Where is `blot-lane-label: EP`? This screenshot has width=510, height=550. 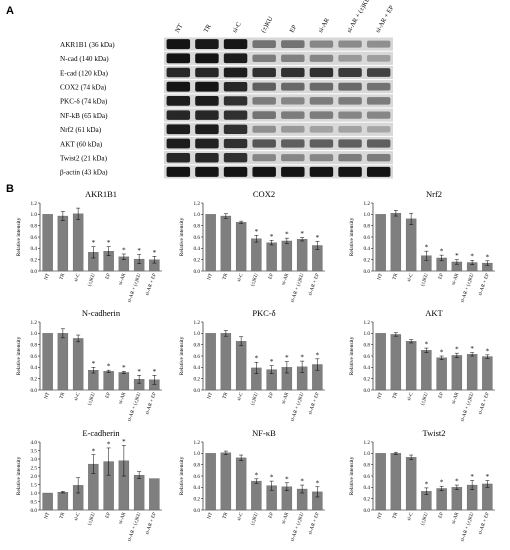
blot-lane-label: EP is located at coordinates (293, 29).